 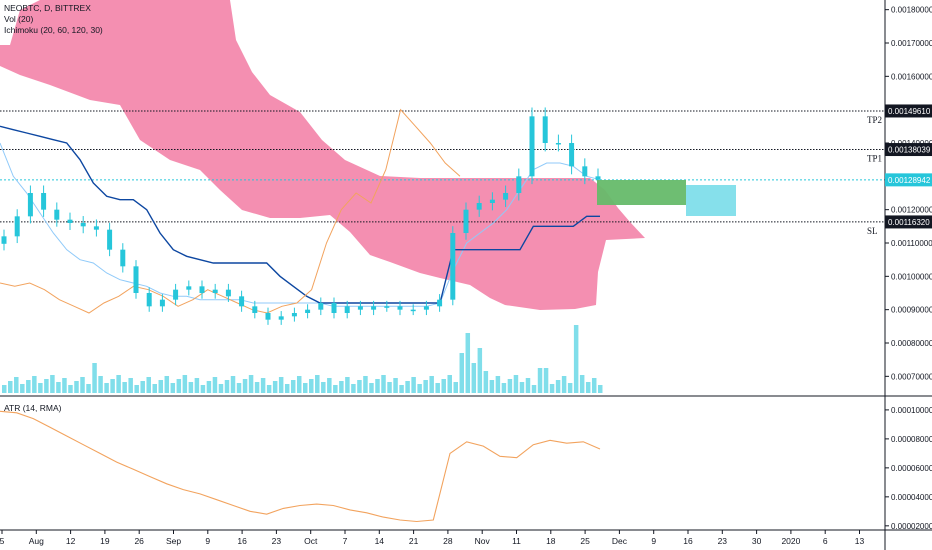 What do you see at coordinates (911, 526) in the screenshot?
I see `atr-tick-label: 0.00002000` at bounding box center [911, 526].